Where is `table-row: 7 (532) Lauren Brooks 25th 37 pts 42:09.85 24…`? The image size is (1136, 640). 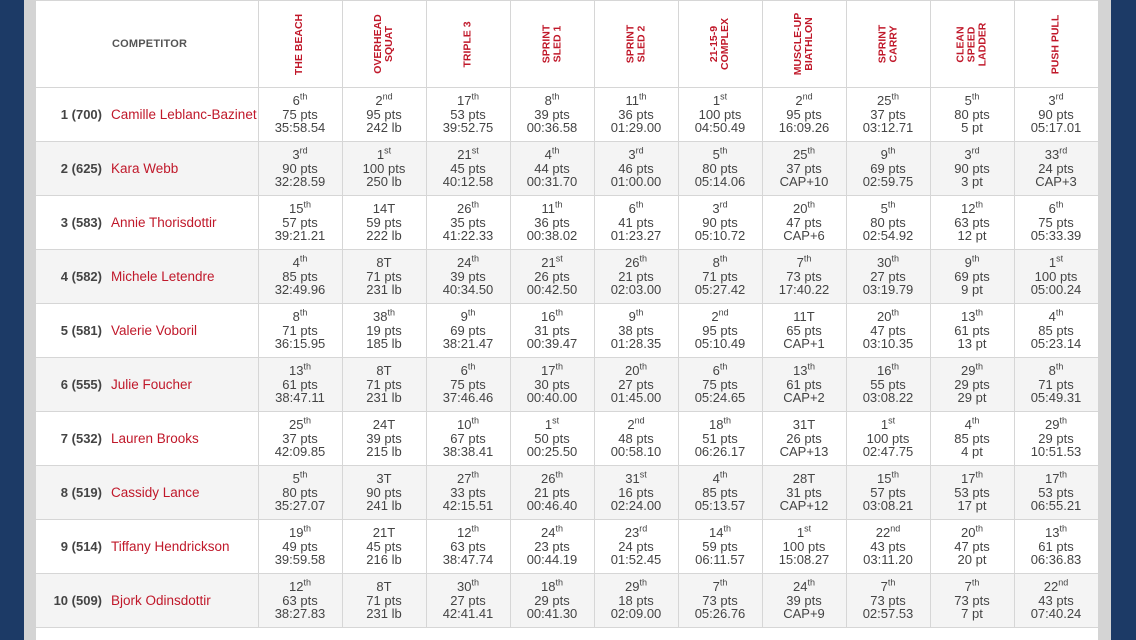
table-row: 7 (532) Lauren Brooks 25th 37 pts 42:09.85 24… is located at coordinates (567, 438).